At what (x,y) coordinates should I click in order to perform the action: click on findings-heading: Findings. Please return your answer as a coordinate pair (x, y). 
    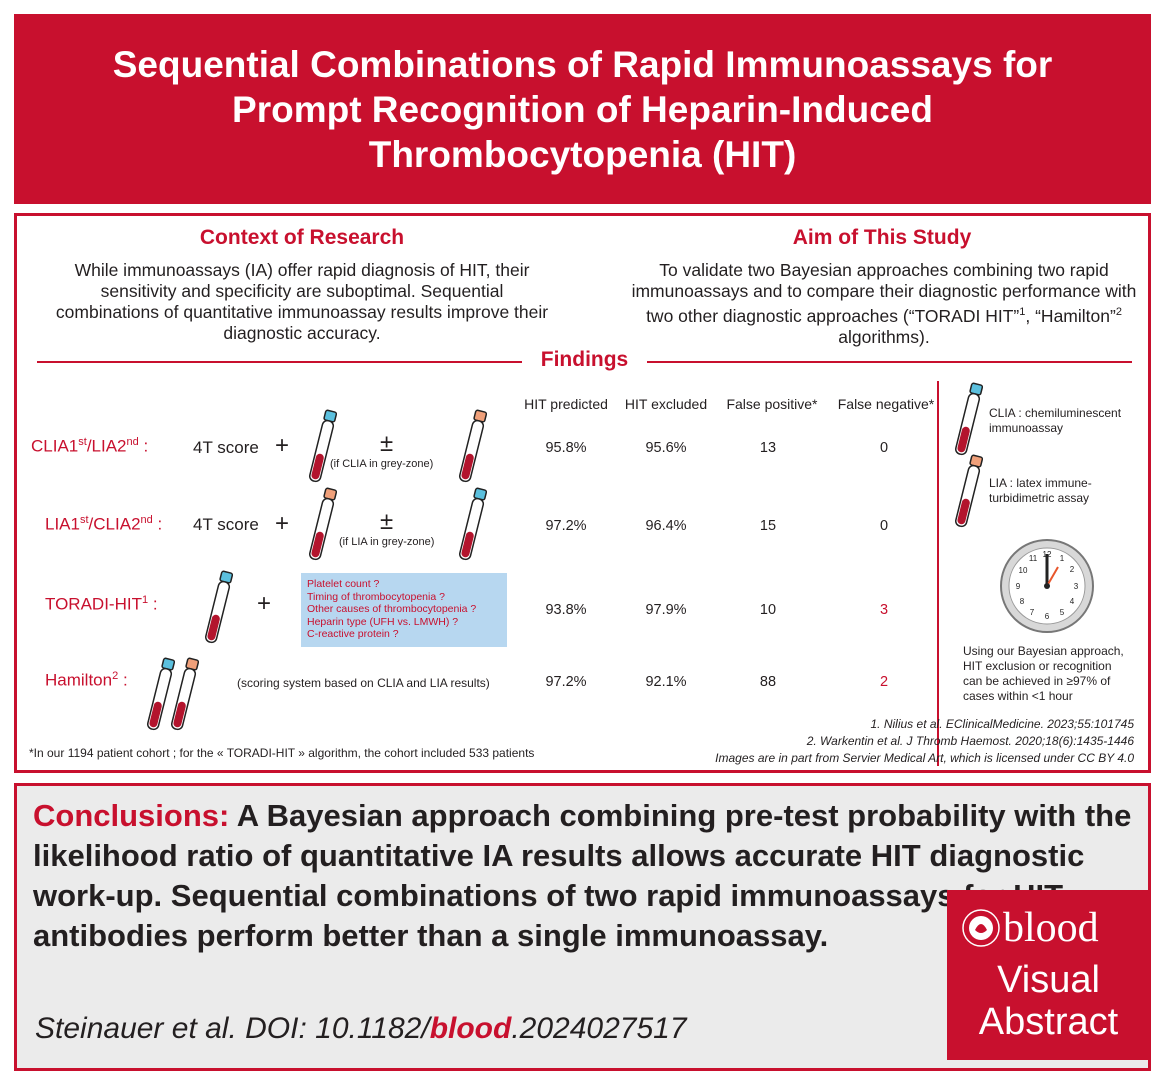
    Looking at the image, I should click on (584, 359).